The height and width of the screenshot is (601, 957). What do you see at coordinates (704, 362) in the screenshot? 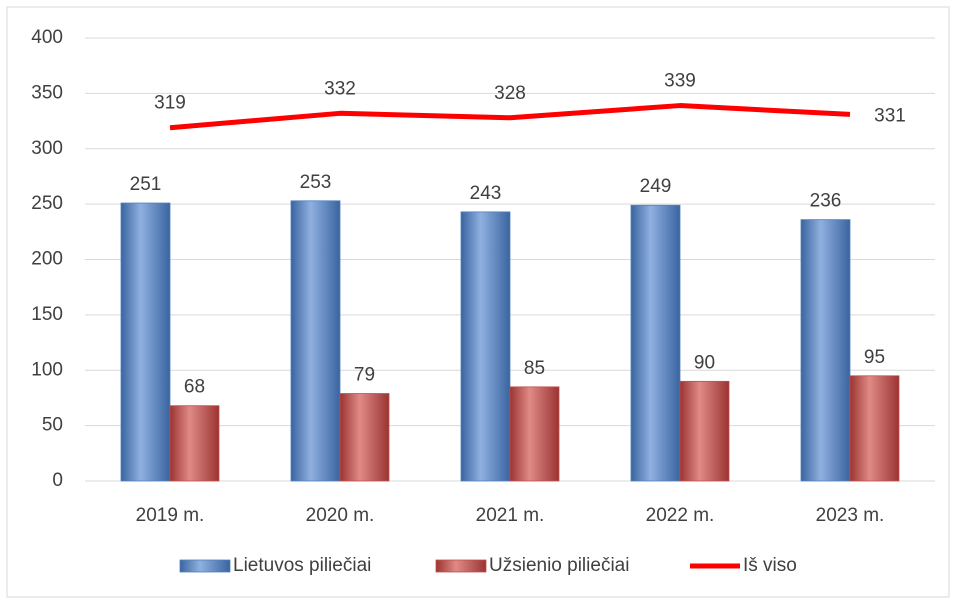
I see `data-label: 90` at bounding box center [704, 362].